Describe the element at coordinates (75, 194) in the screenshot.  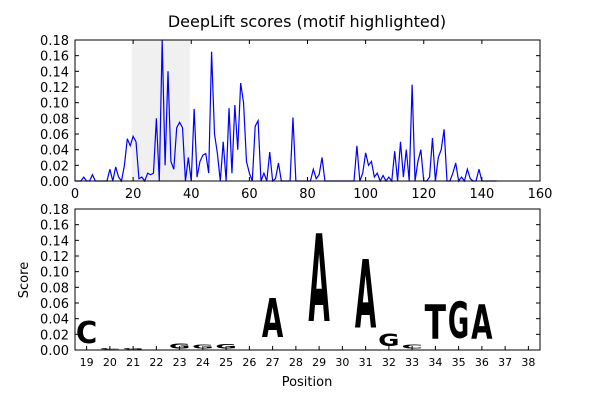
I see `x-tick-label: 0` at that location.